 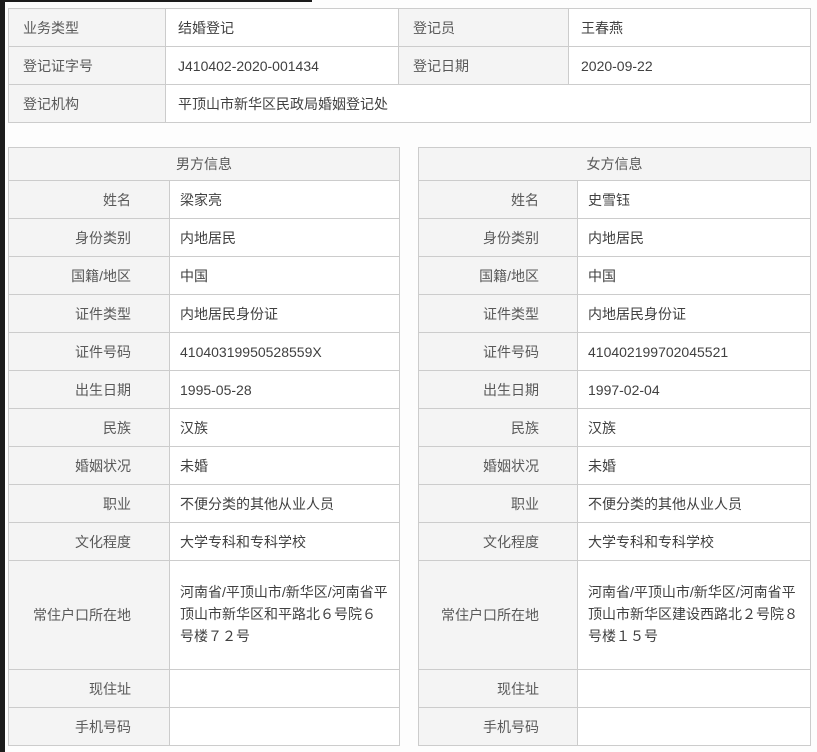 What do you see at coordinates (689, 65) in the screenshot?
I see `field-value: 2020-09-22` at bounding box center [689, 65].